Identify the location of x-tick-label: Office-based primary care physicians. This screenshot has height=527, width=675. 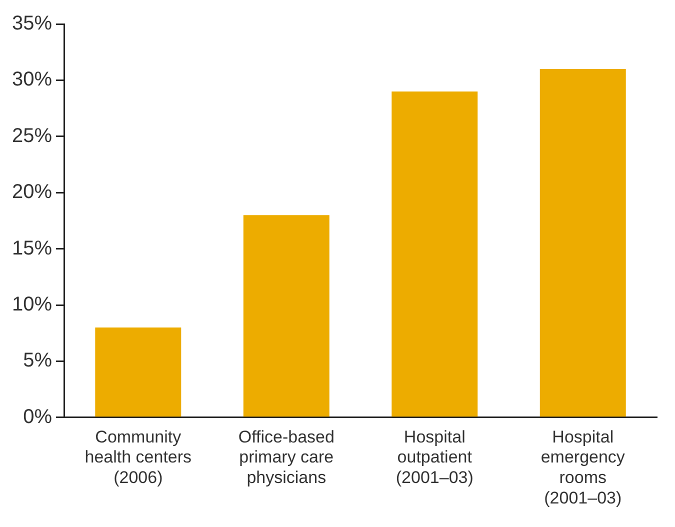
(286, 457).